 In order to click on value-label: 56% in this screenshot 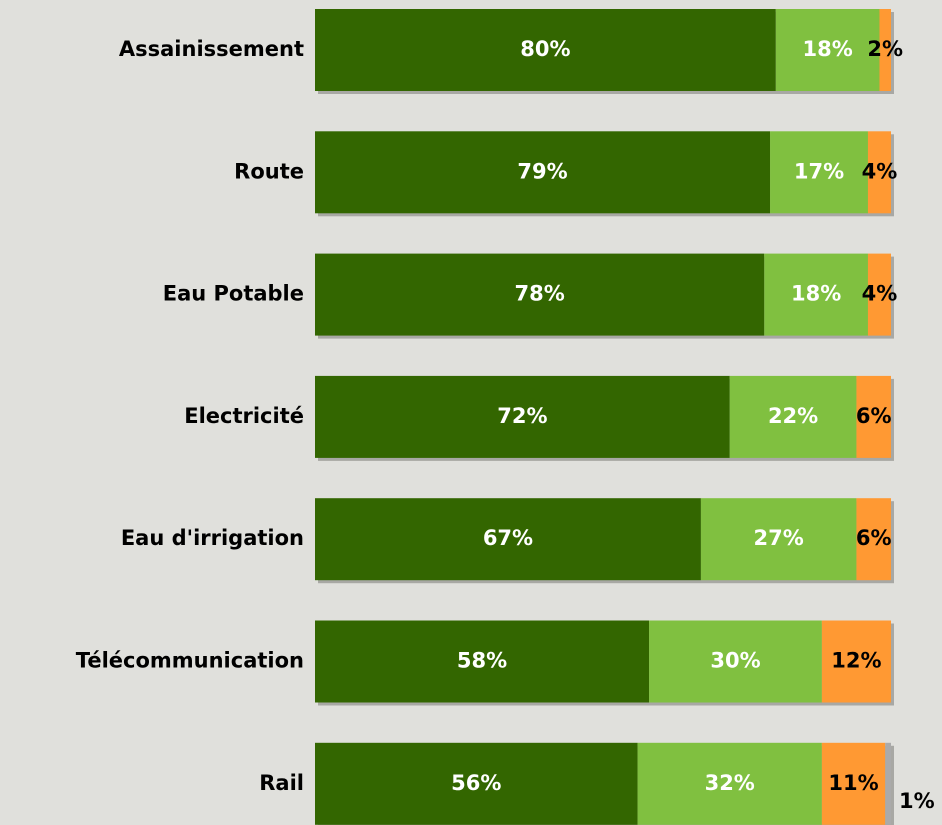, I will do `click(476, 783)`.